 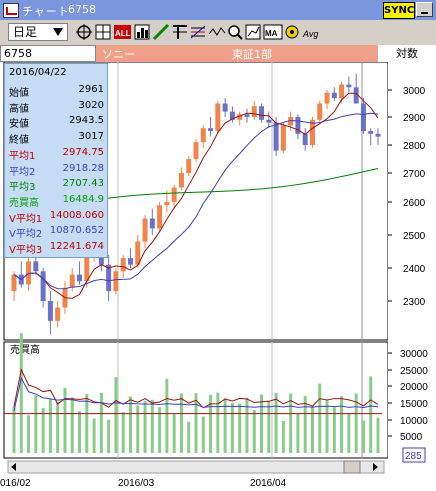 What do you see at coordinates (310, 34) in the screenshot?
I see `magnifier-icon: Avg` at bounding box center [310, 34].